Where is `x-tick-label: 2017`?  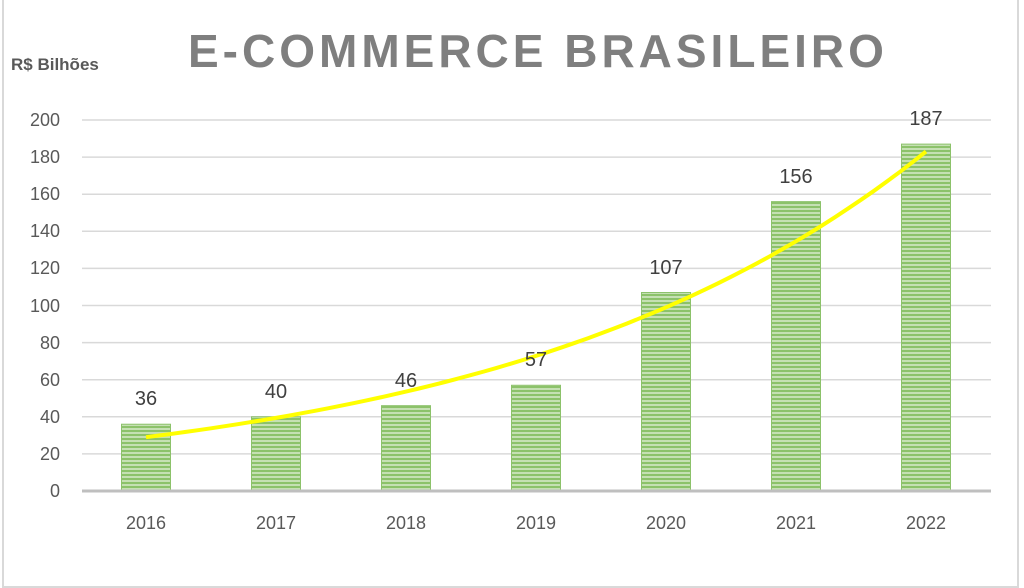 x-tick-label: 2017 is located at coordinates (276, 523).